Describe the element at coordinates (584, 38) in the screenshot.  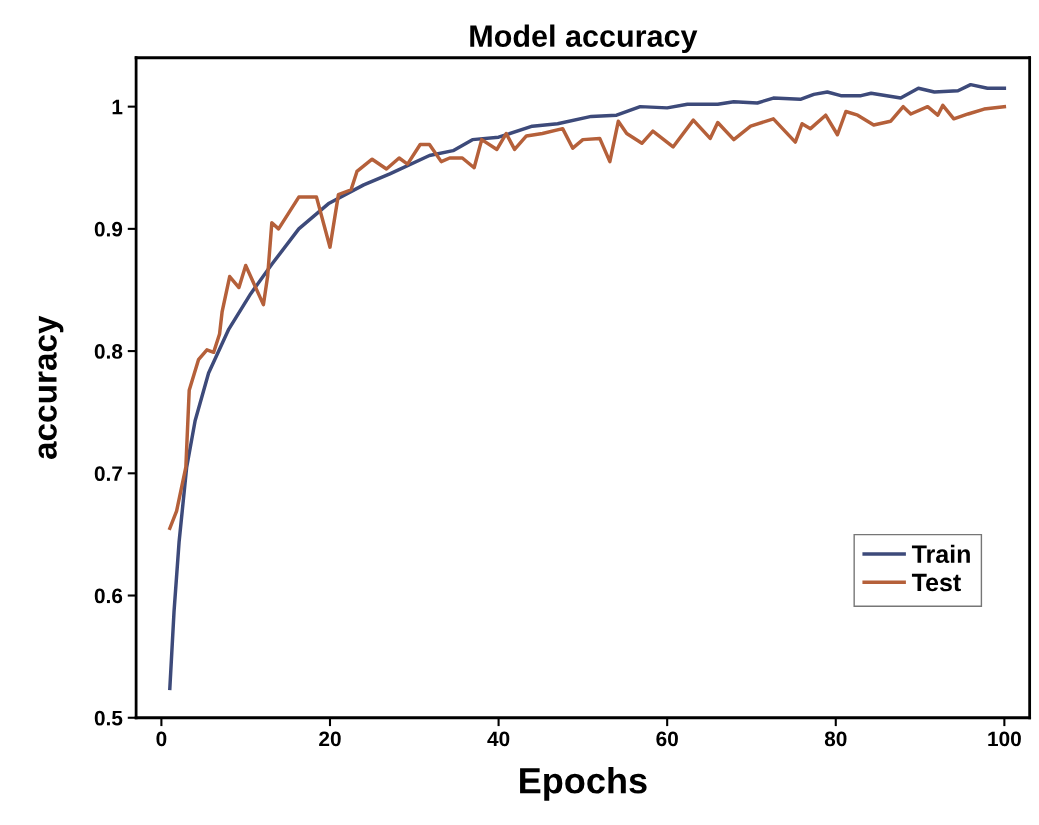
I see `chart-title: Model accuracy` at that location.